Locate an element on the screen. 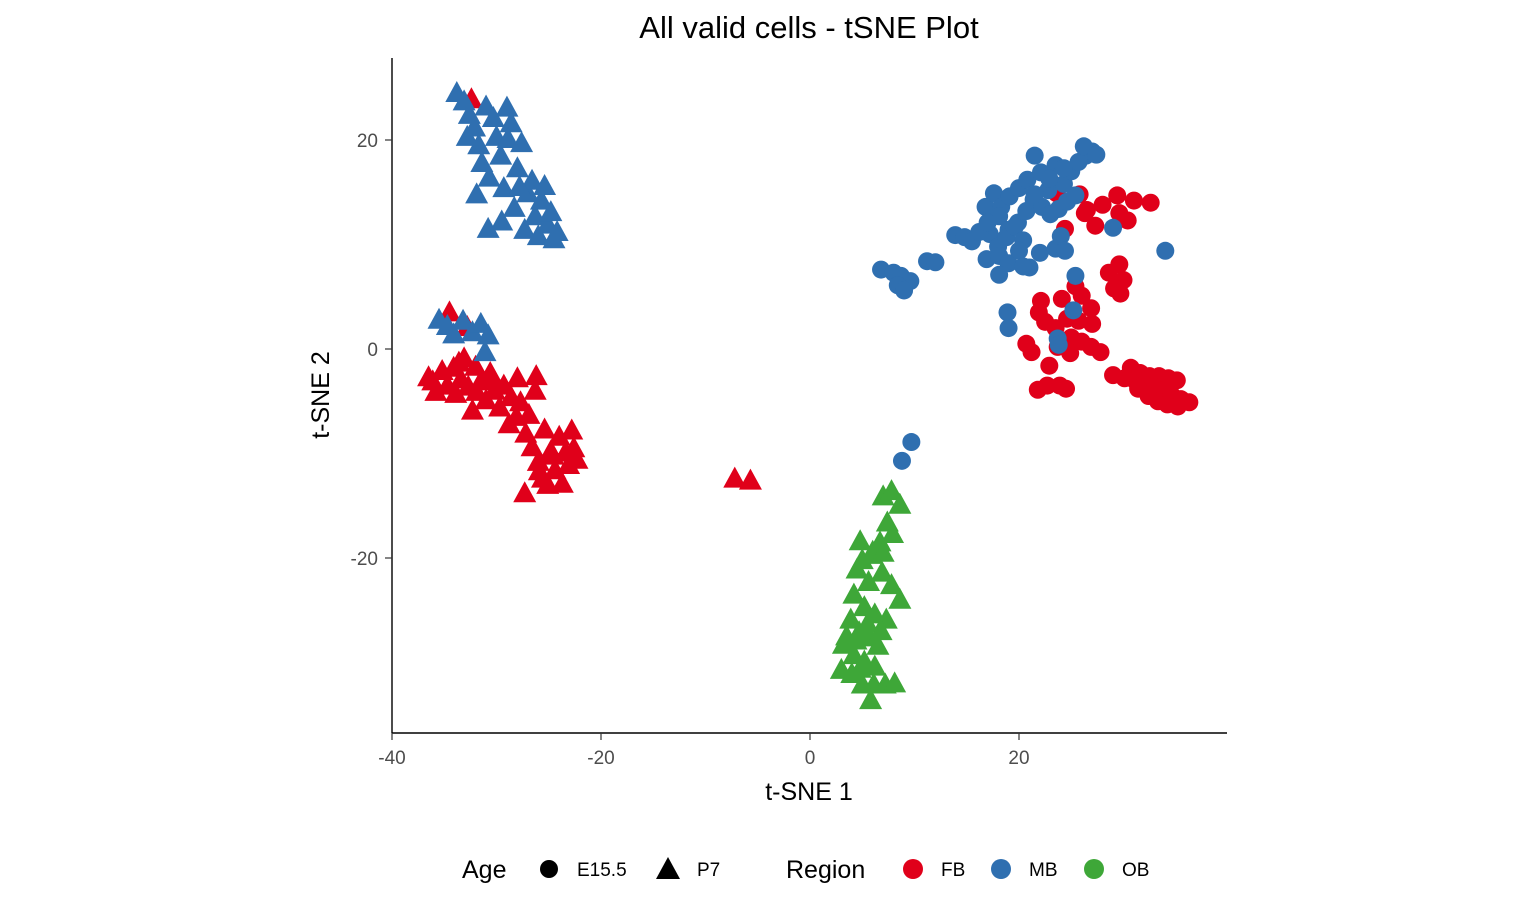 Image resolution: width=1536 pixels, height=921 pixels. legend-ob-swatch-icon is located at coordinates (1094, 869).